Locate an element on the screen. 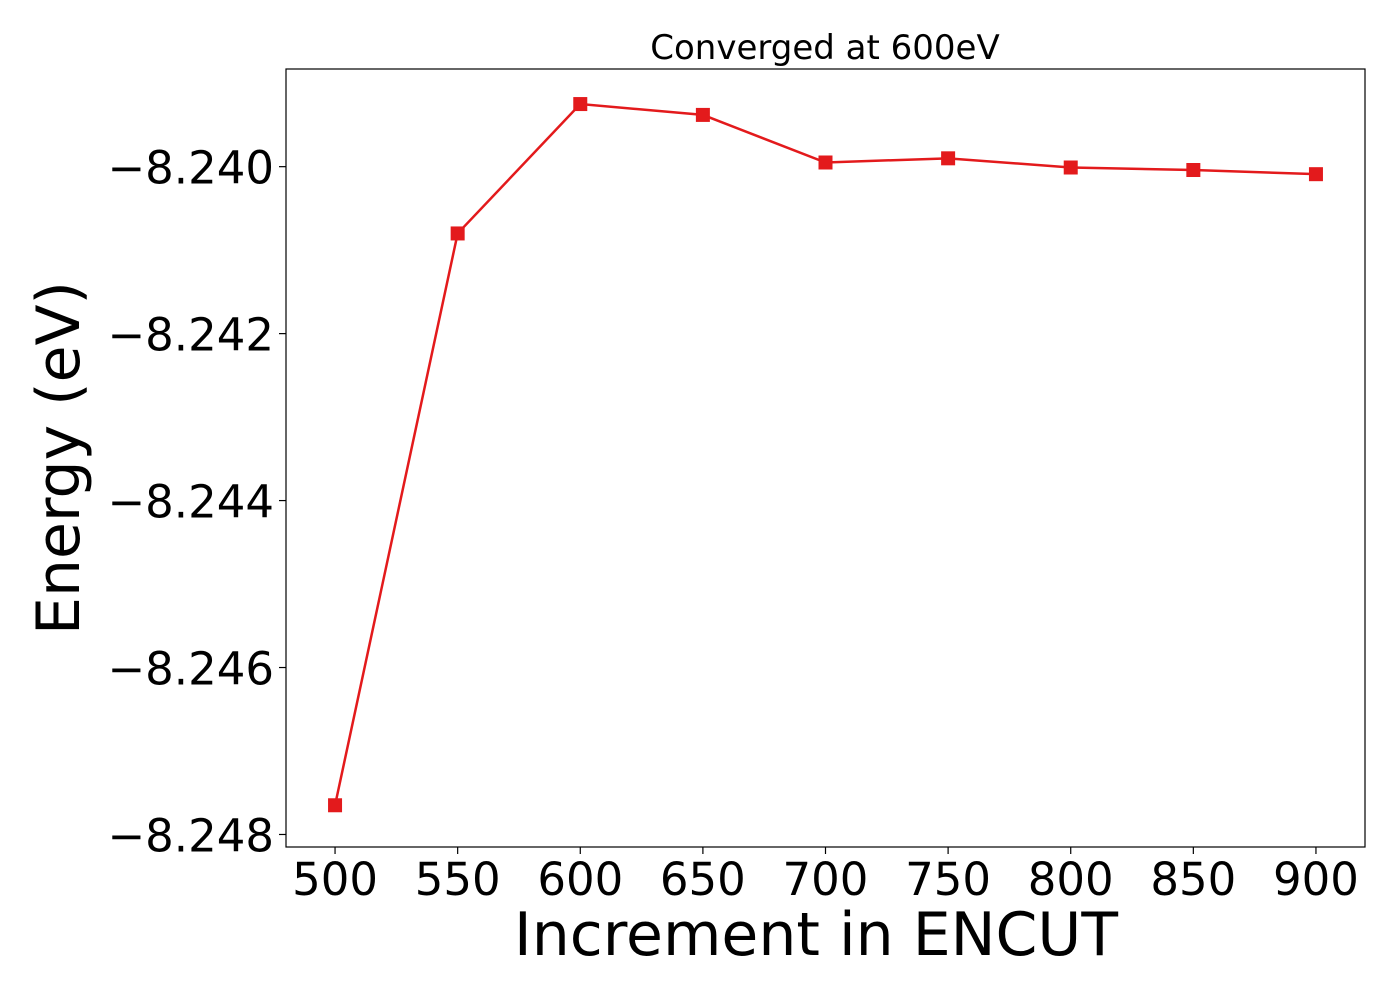  x-tick-label: 750 is located at coordinates (948, 879).